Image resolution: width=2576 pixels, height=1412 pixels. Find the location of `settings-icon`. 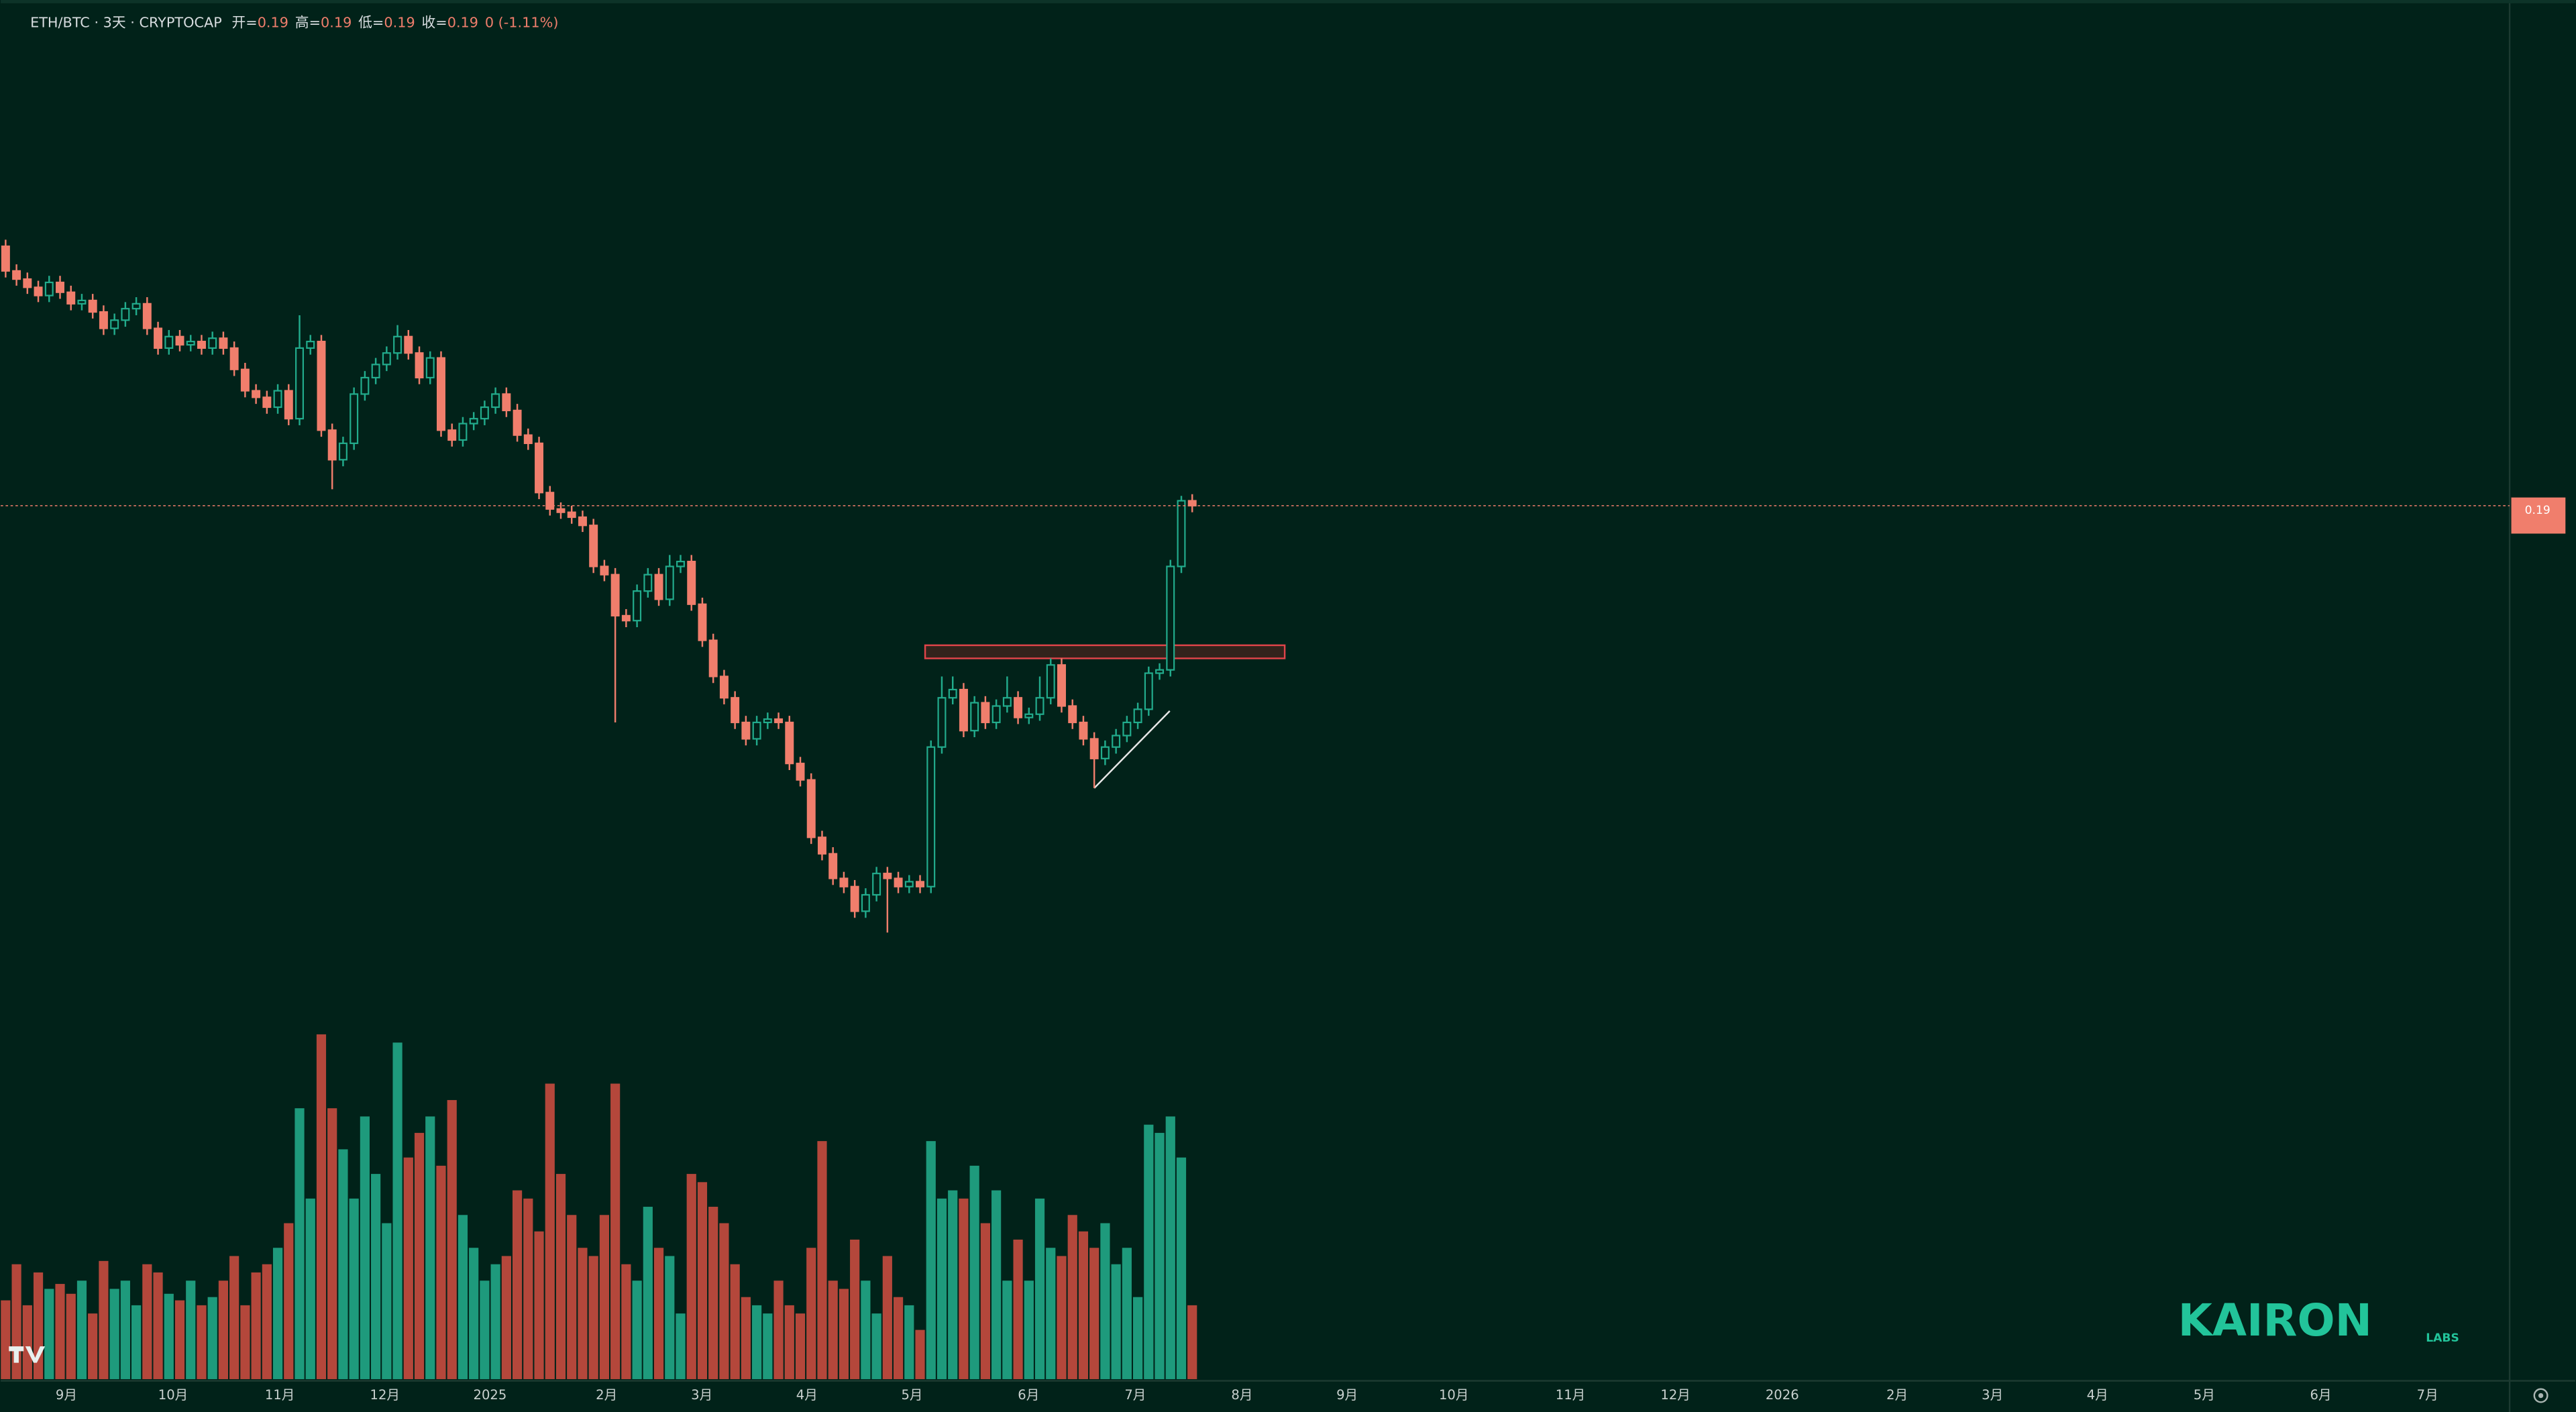

settings-icon is located at coordinates (2540, 1395).